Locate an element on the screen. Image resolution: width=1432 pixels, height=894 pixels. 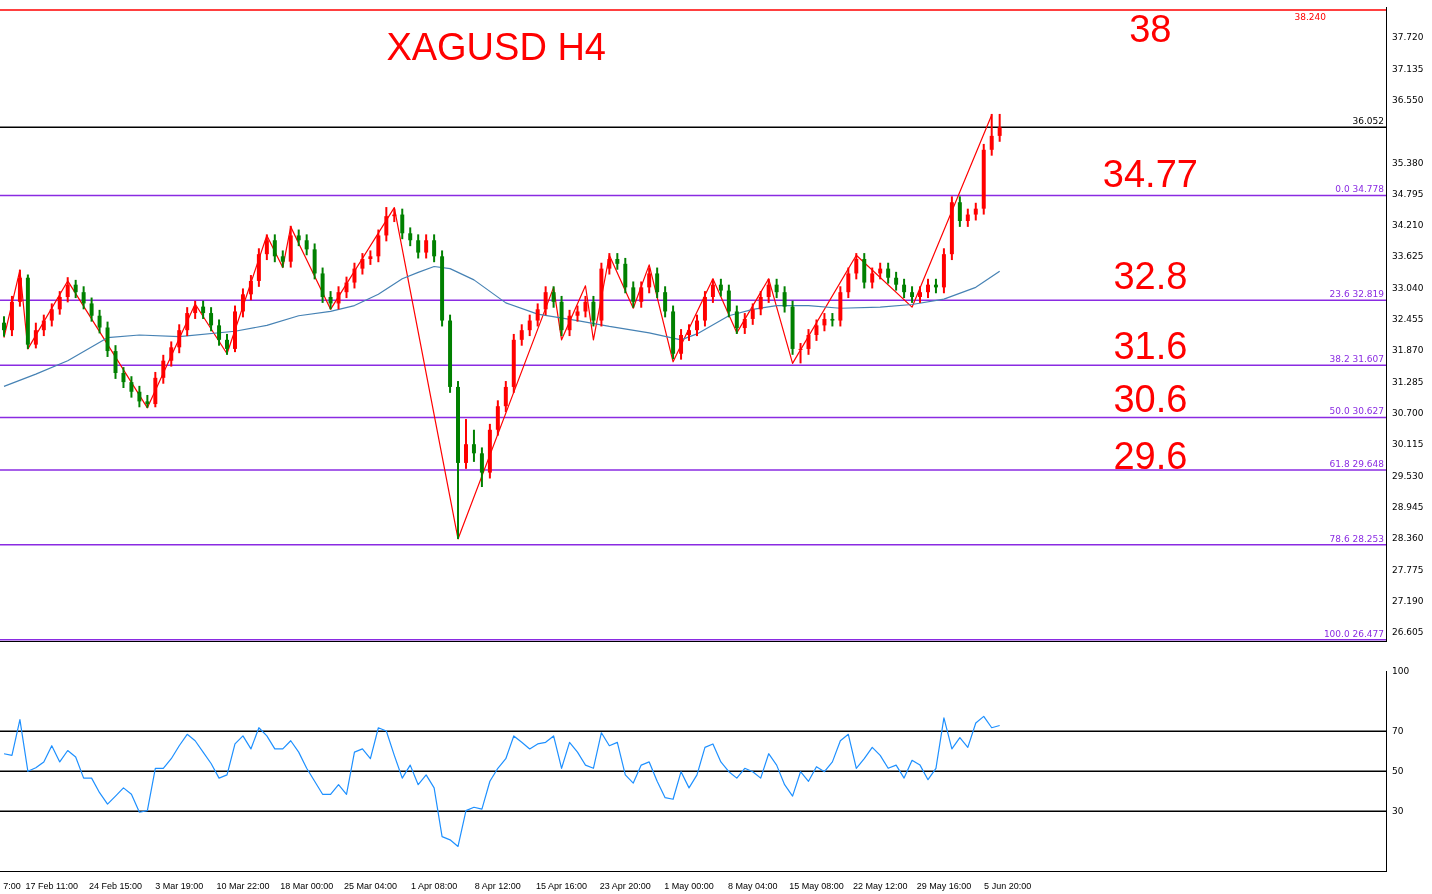
y-tick-label: 27.775 is located at coordinates (1408, 569).